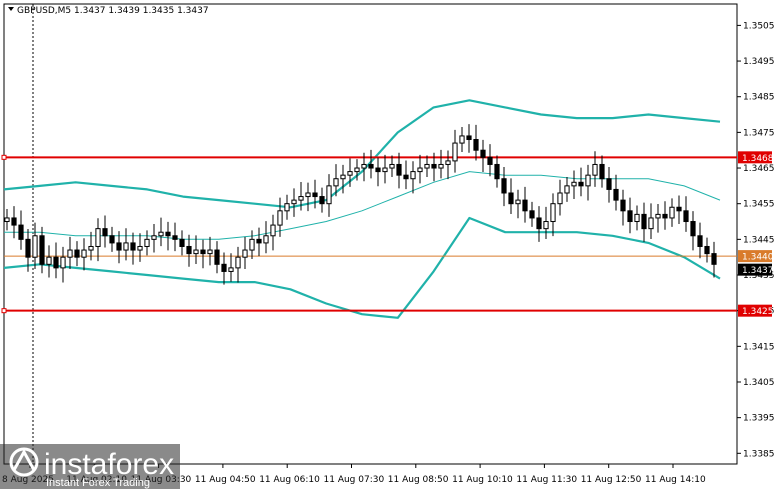 Image resolution: width=781 pixels, height=489 pixels. What do you see at coordinates (11, 9) in the screenshot?
I see `dropdown-triangle-icon` at bounding box center [11, 9].